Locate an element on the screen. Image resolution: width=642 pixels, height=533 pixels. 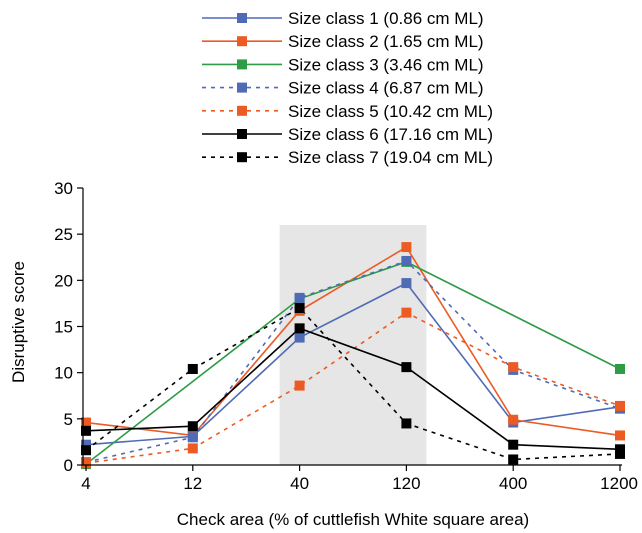
x-tick-label: 4 is located at coordinates (85, 483).